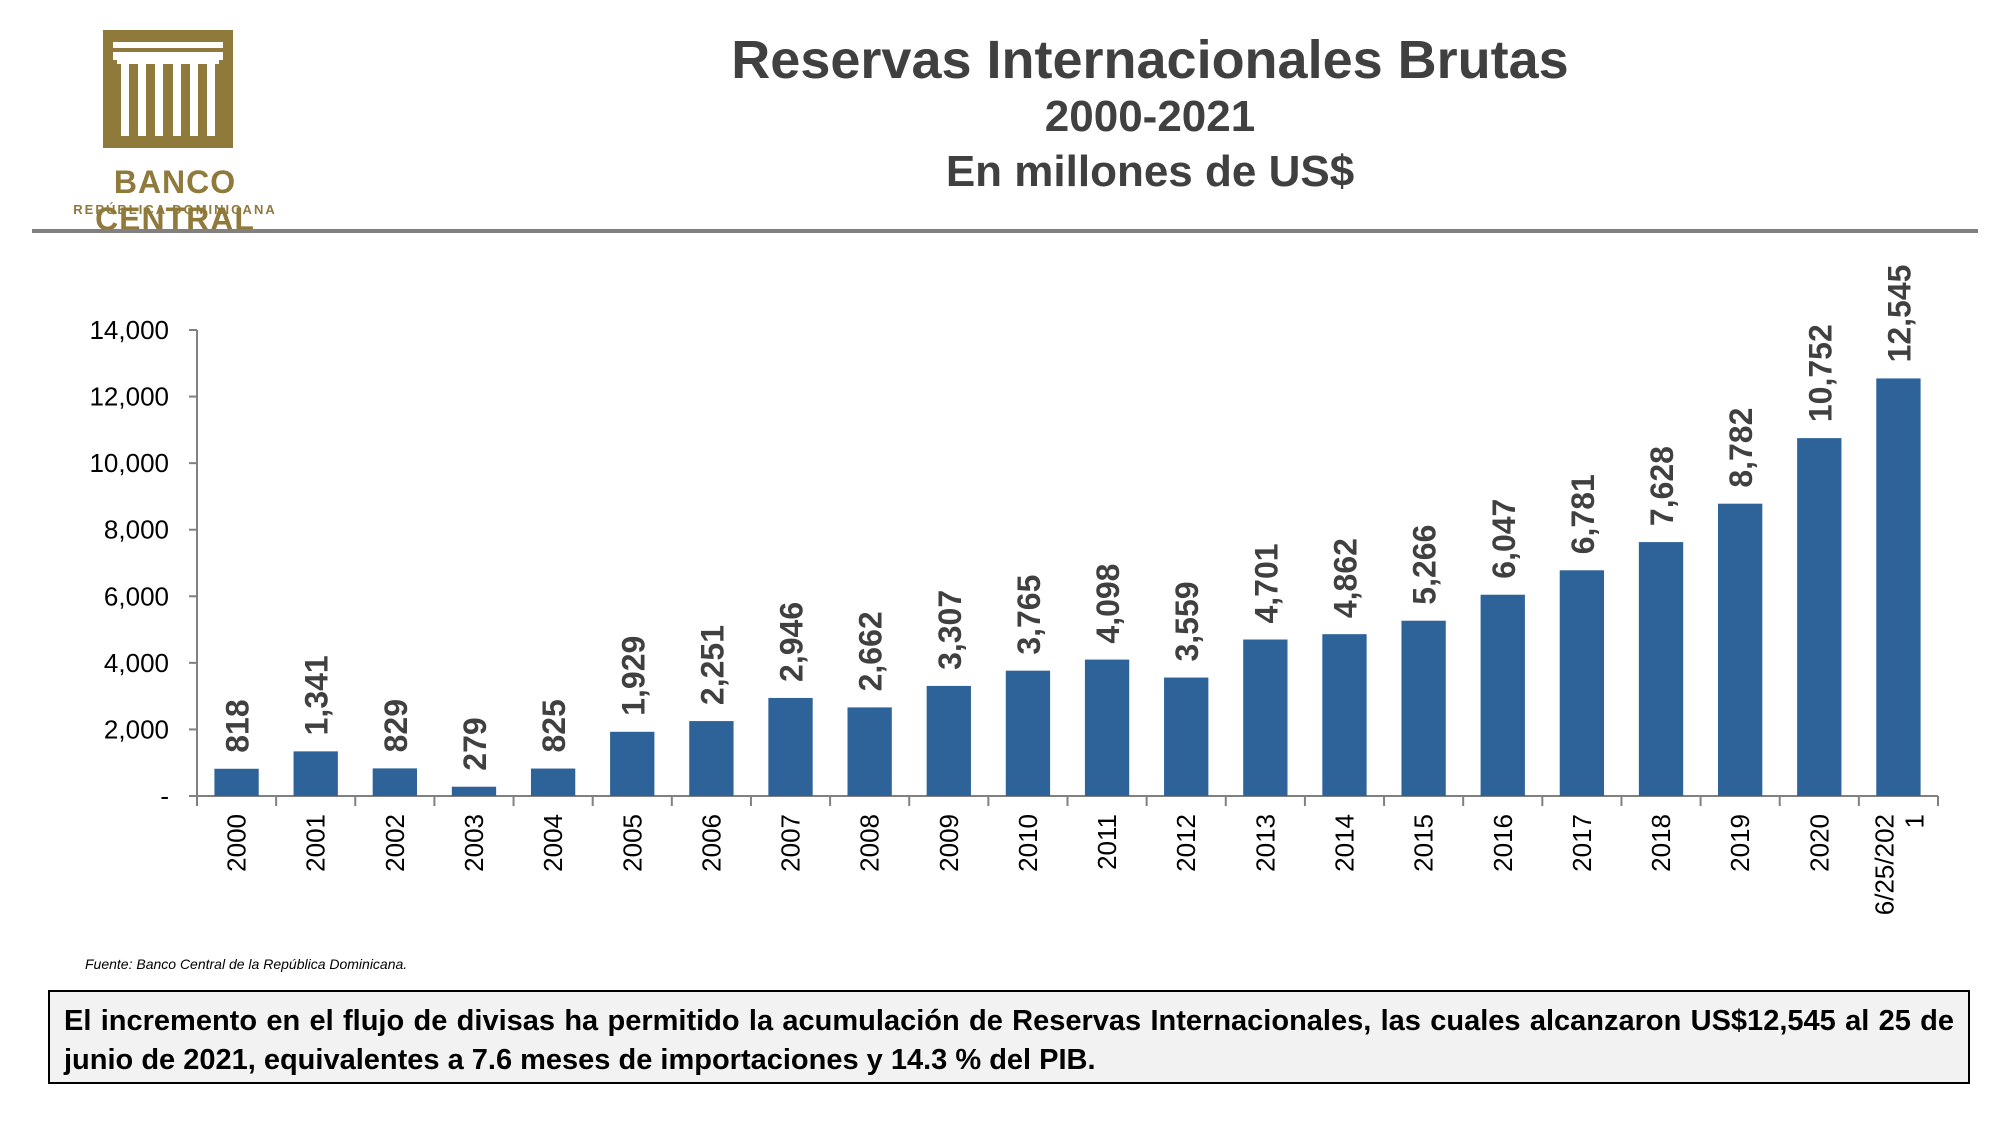  What do you see at coordinates (1899, 864) in the screenshot?
I see `x-tick-label: 6/25/2021` at bounding box center [1899, 864].